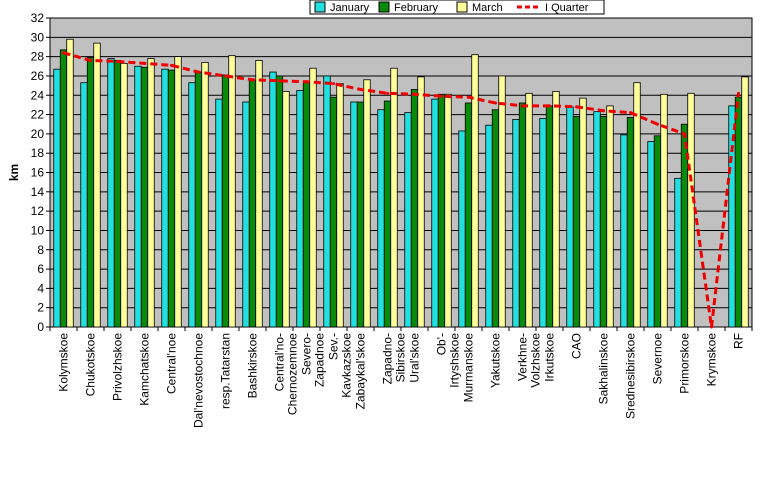 Image resolution: width=777 pixels, height=484 pixels. I want to click on bar-february-dal-nevostochnoe, so click(198, 199).